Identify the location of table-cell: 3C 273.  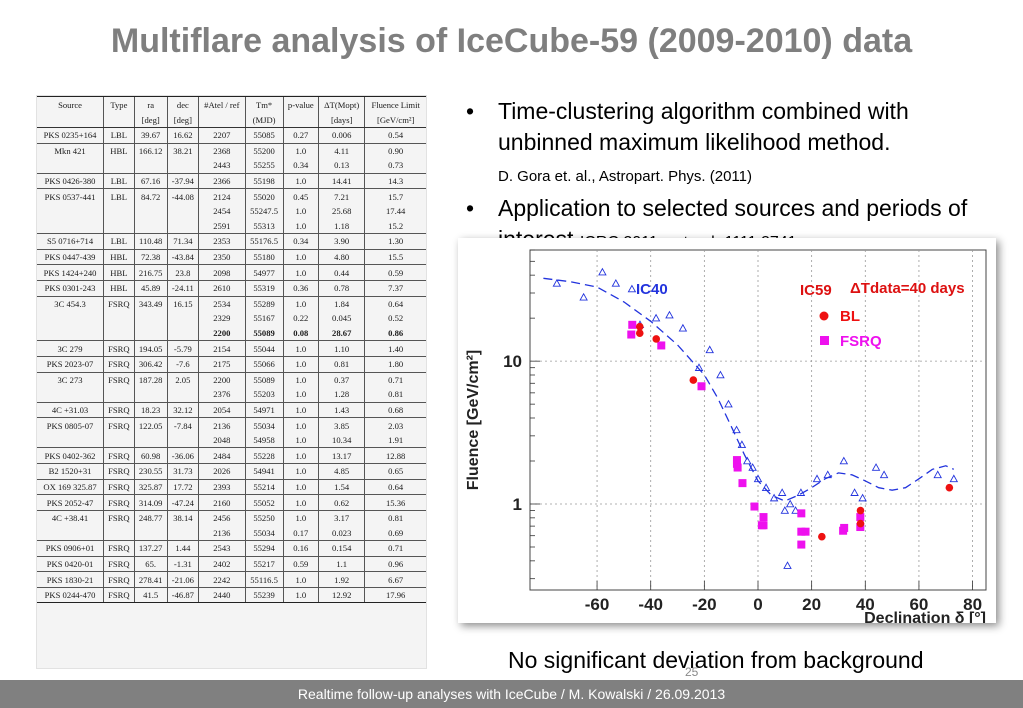
(70, 379).